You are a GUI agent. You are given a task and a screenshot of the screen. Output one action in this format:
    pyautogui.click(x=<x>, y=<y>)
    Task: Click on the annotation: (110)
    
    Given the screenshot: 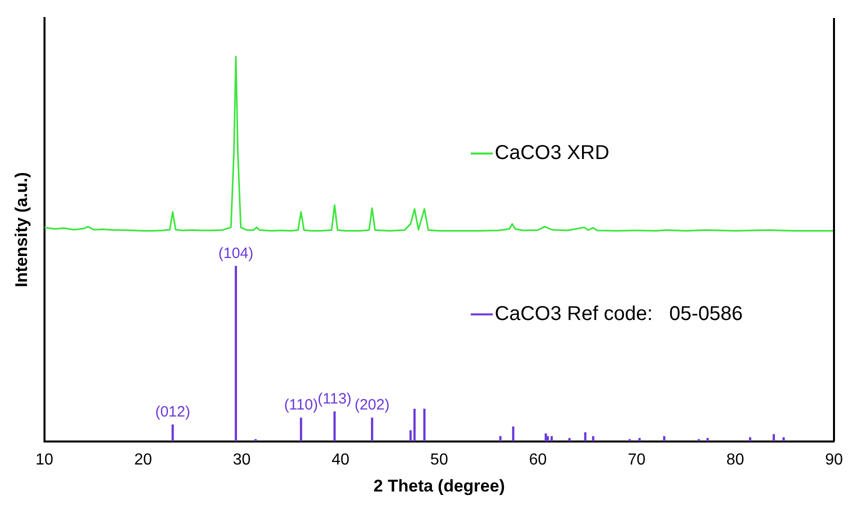 What is the action you would take?
    pyautogui.click(x=301, y=405)
    